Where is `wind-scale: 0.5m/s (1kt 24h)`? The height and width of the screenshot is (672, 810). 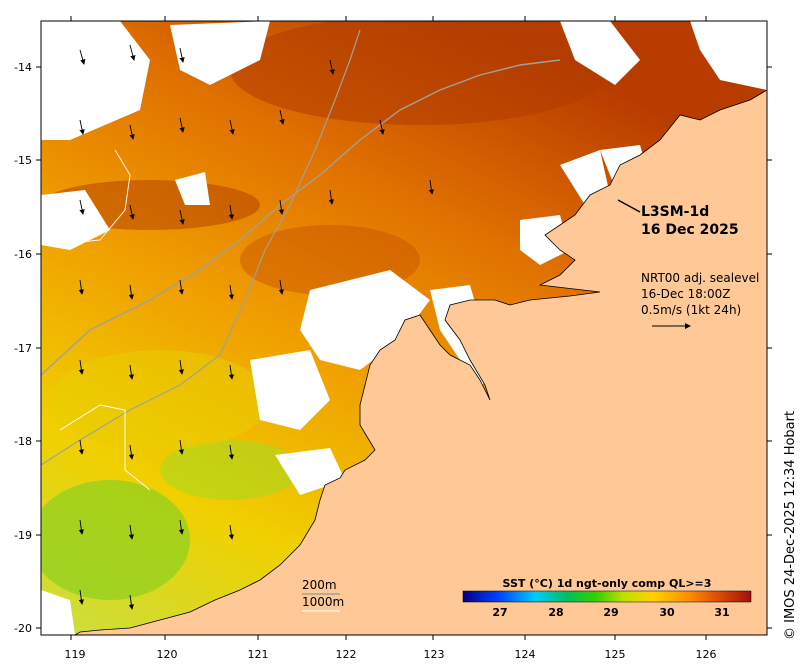
wind-scale: 0.5m/s (1kt 24h) is located at coordinates (691, 310).